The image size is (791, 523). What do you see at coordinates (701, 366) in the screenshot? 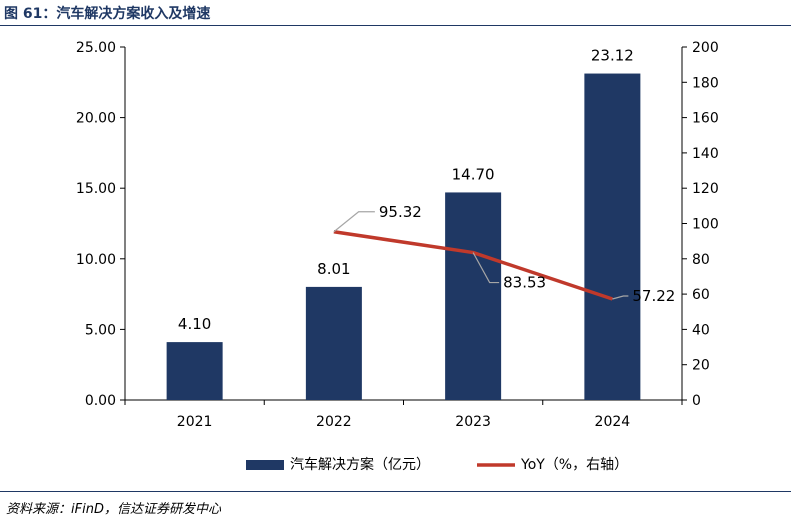
I see `right-tick-label: 20` at bounding box center [701, 366].